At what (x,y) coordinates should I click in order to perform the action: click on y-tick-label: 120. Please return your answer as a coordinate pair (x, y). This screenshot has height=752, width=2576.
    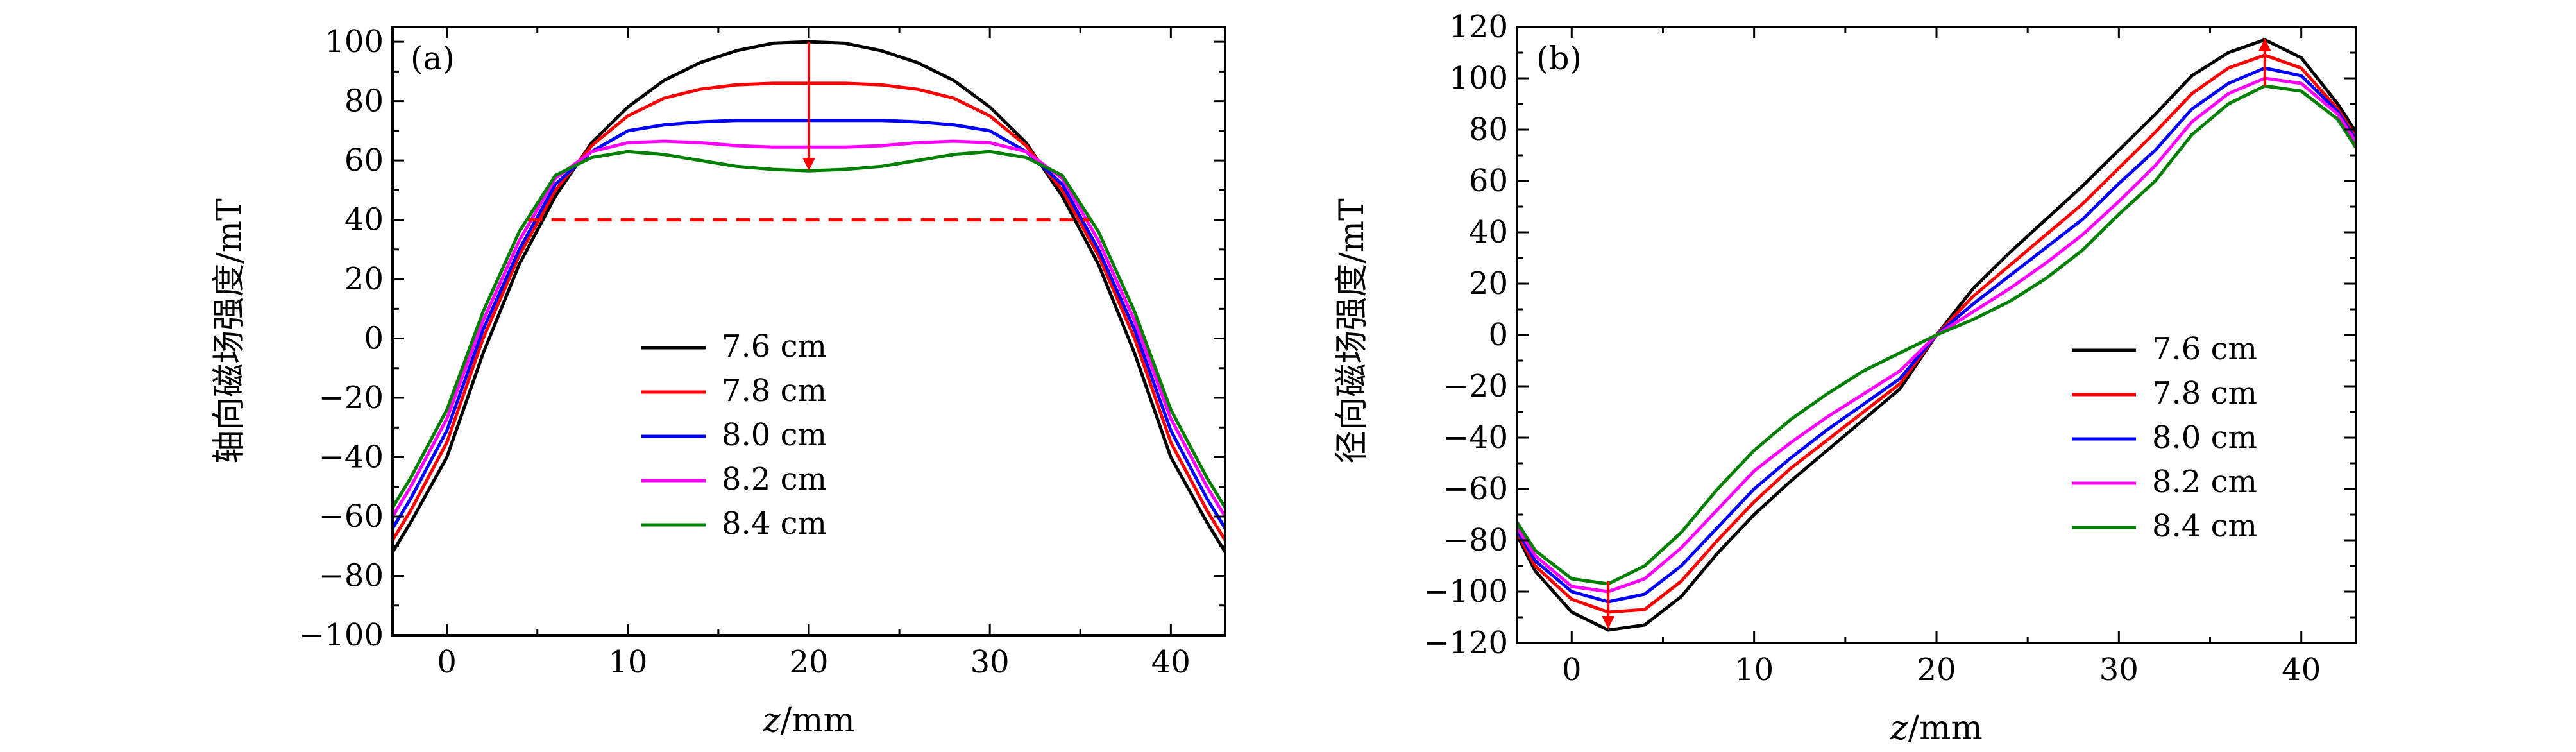
    Looking at the image, I should click on (1478, 27).